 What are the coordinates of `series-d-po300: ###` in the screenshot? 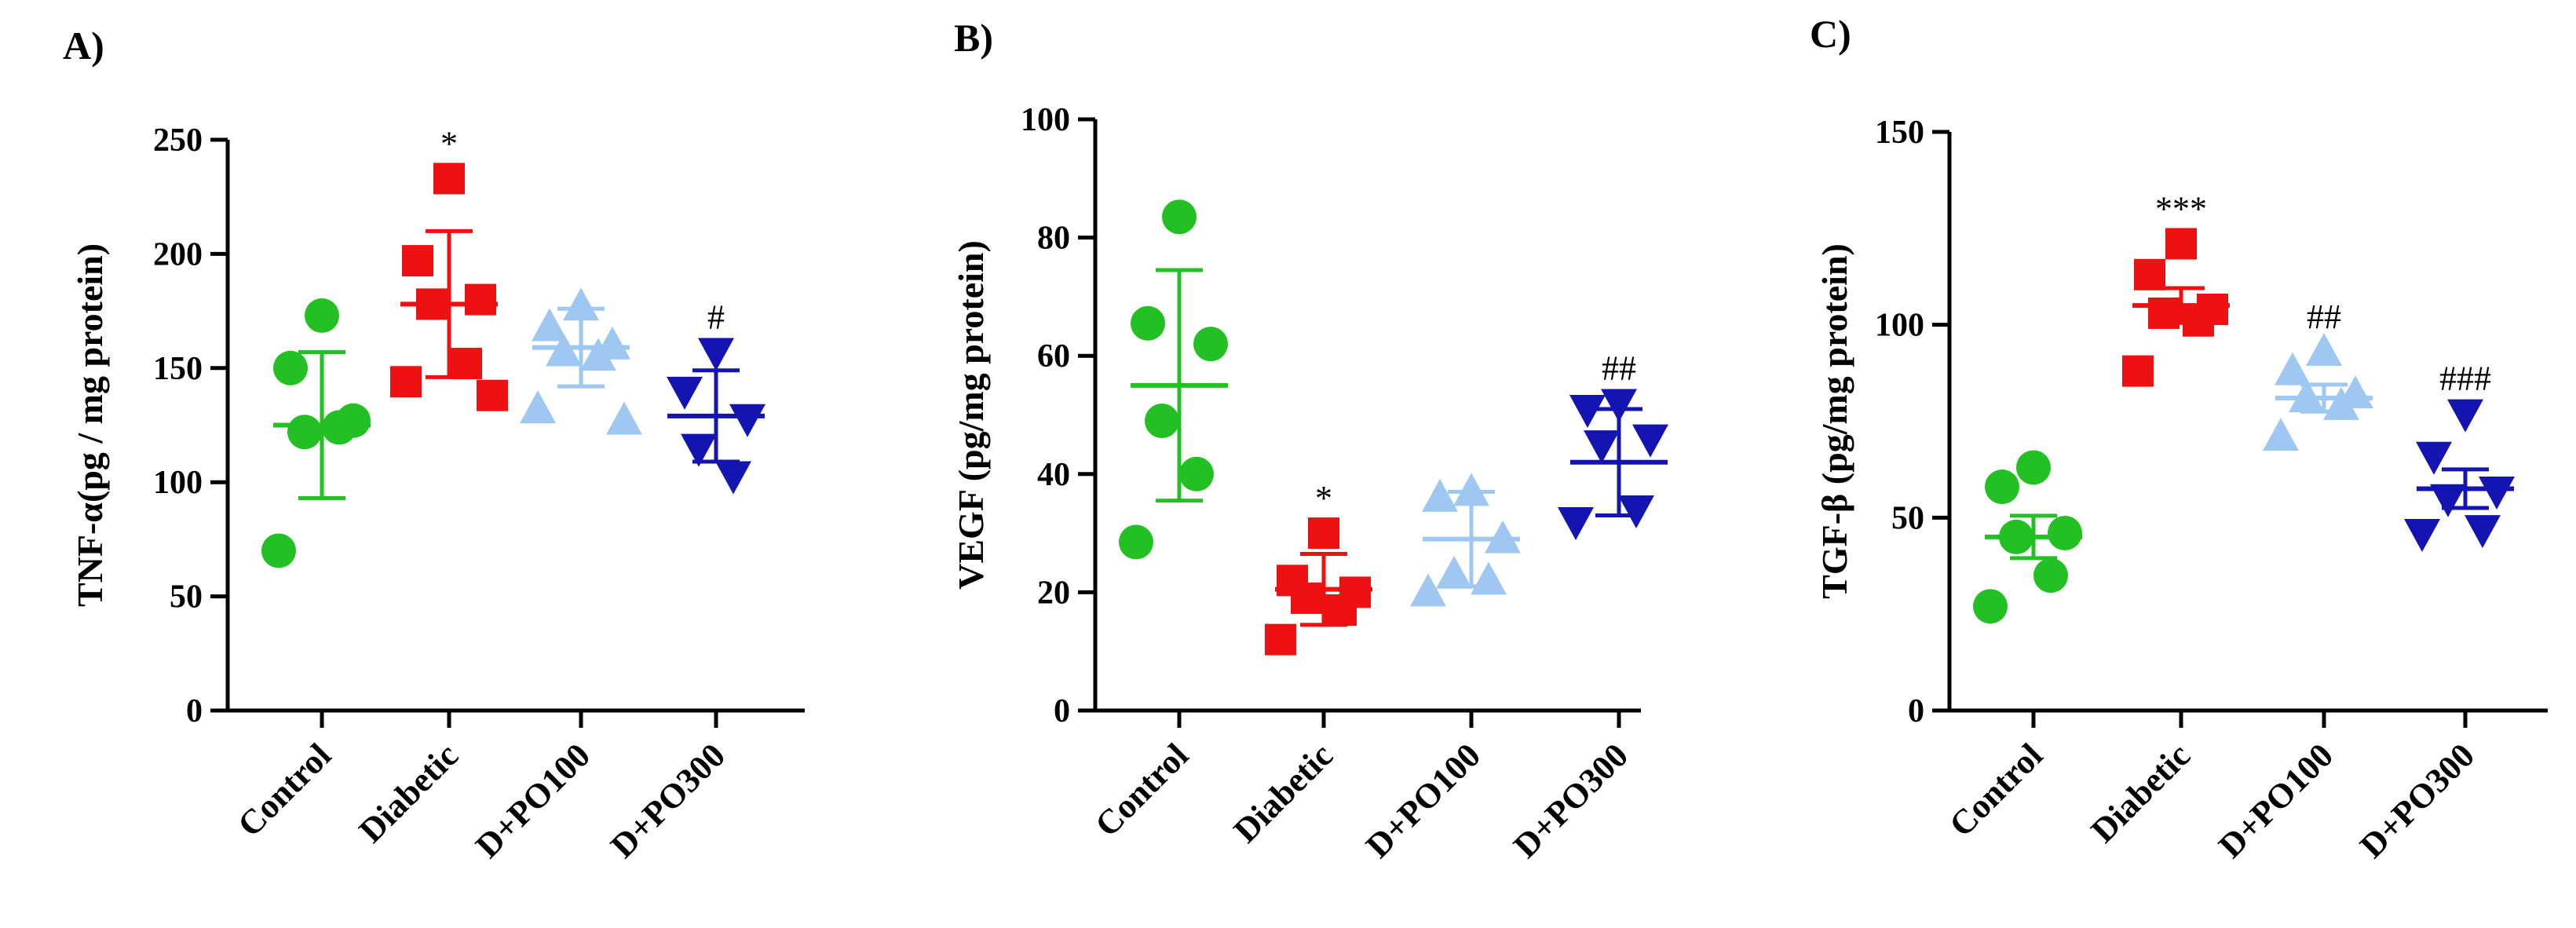 It's located at (2460, 456).